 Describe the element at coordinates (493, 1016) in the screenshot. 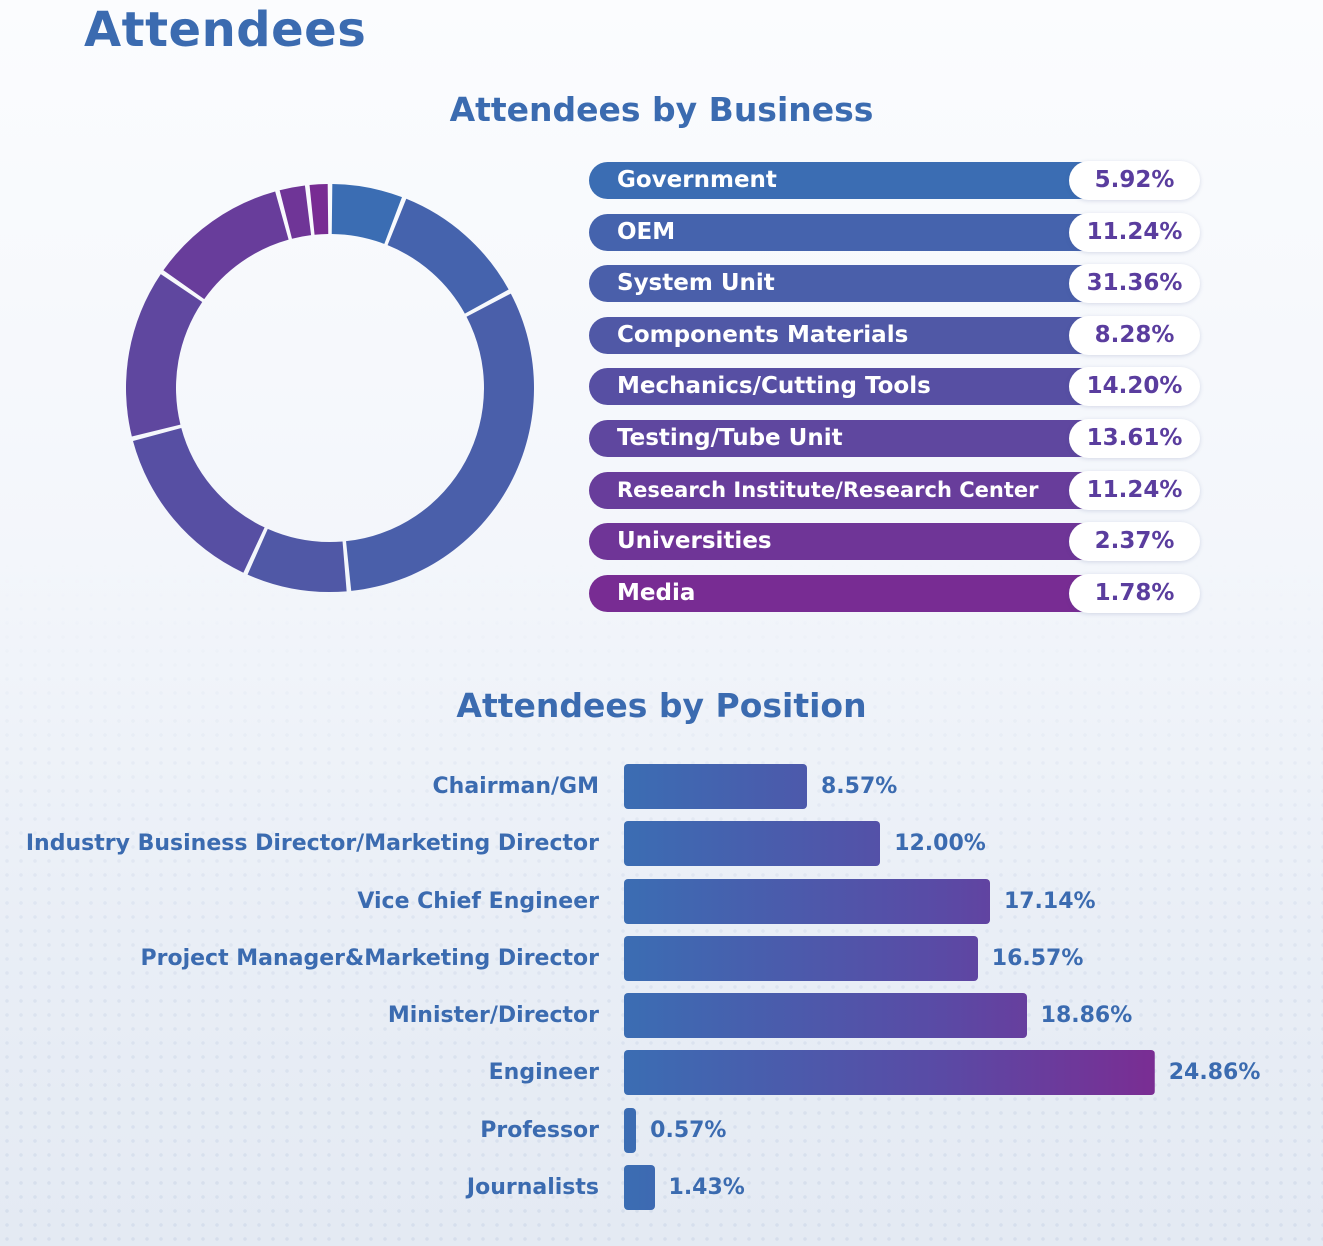

I see `position-label: Minister/Director` at that location.